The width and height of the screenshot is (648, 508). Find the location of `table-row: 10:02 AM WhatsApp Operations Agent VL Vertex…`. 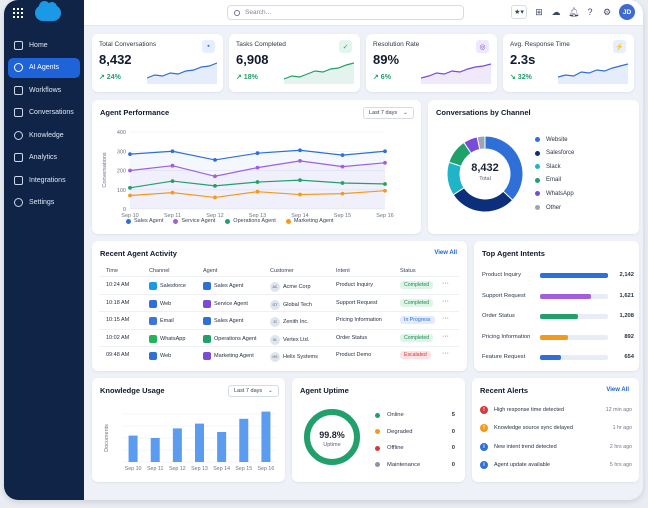

table-row: 10:02 AM WhatsApp Operations Agent VL Vertex… is located at coordinates (279, 337).